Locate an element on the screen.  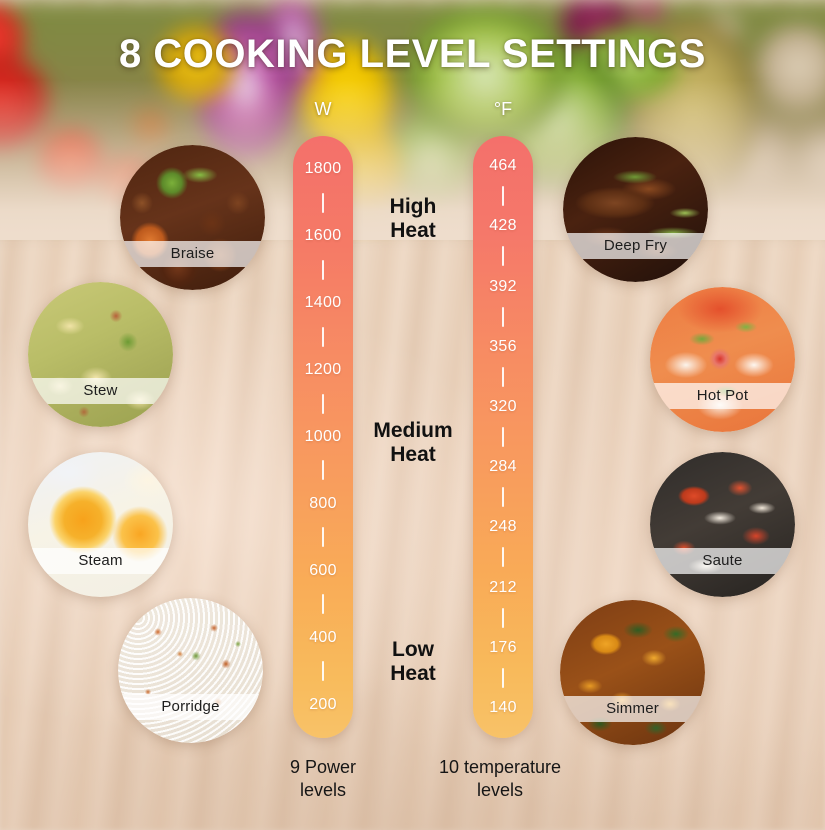
porridge-label: Porridge is located at coordinates (190, 707).